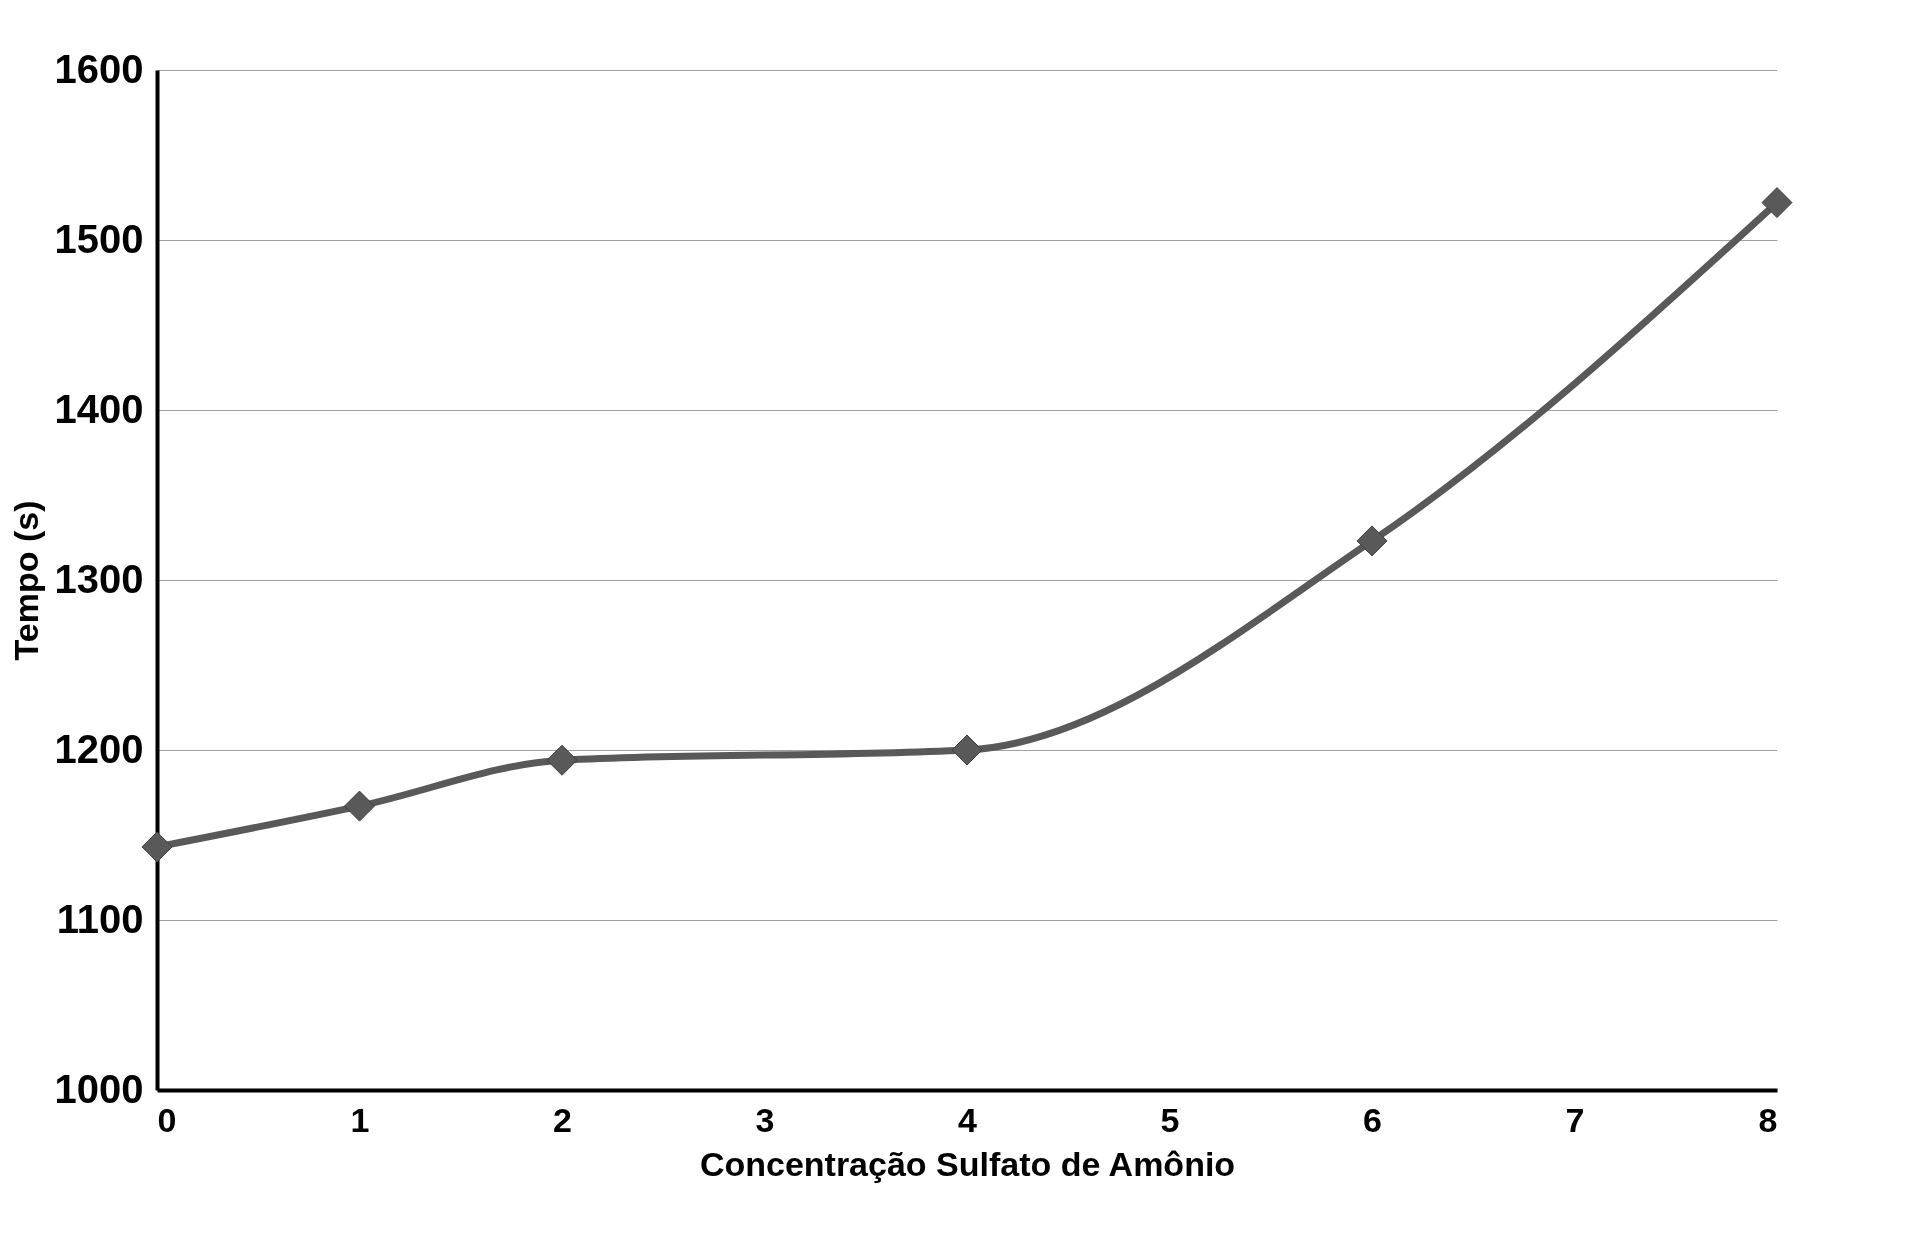  I want to click on x-axis-title: Concentração Sulfato de Amônio, so click(967, 1163).